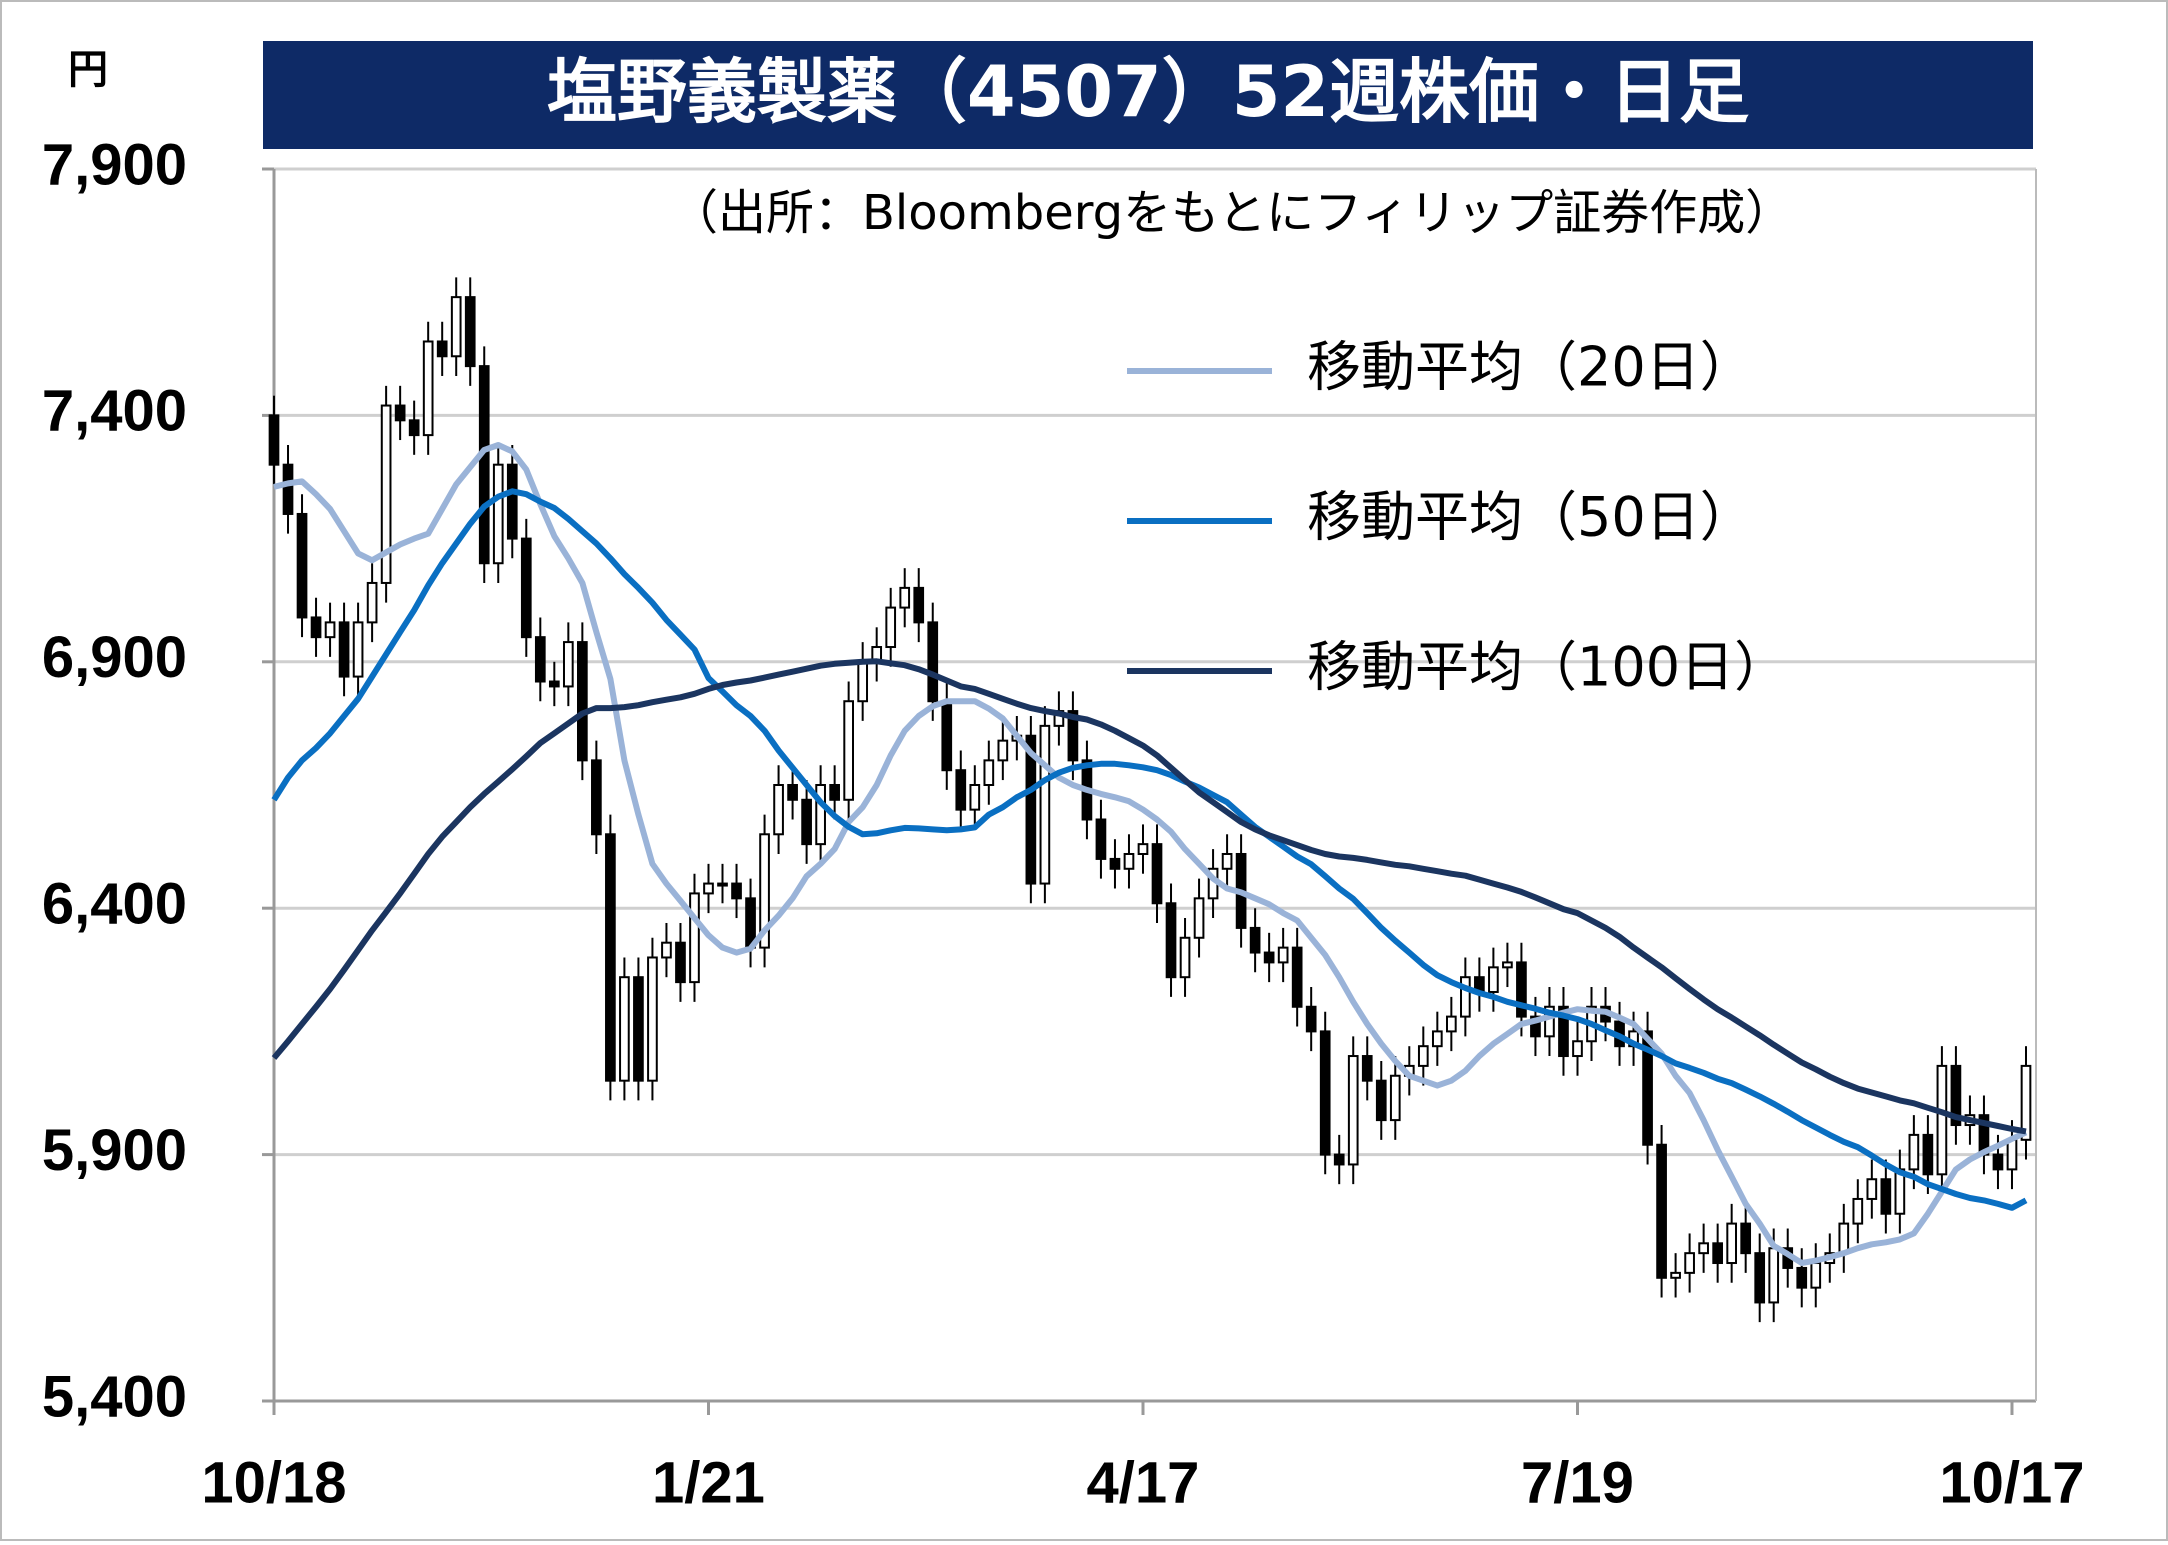  What do you see at coordinates (273, 1482) in the screenshot?
I see `x-tick-label: 10/18` at bounding box center [273, 1482].